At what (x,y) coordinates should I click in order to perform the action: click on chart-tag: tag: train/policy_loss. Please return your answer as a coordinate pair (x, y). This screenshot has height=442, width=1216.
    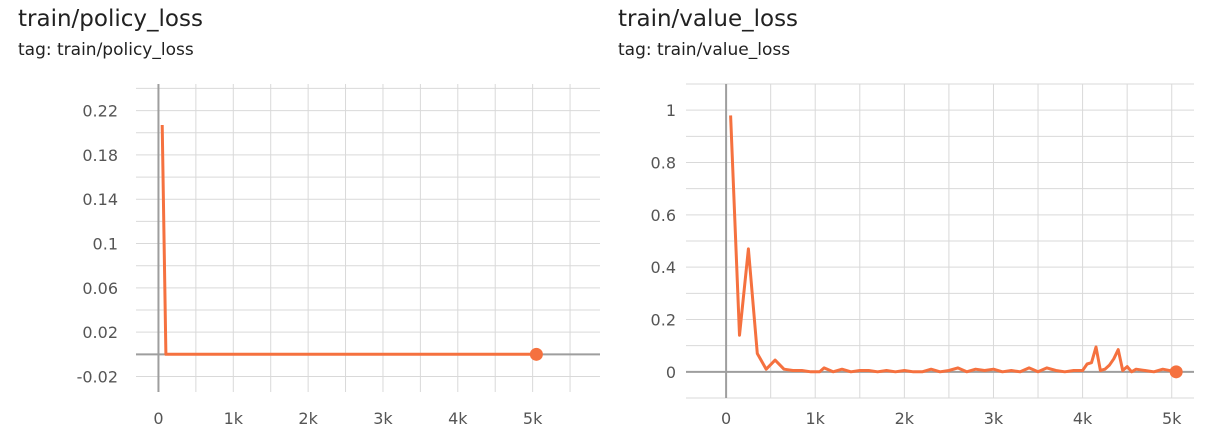
    Looking at the image, I should click on (106, 50).